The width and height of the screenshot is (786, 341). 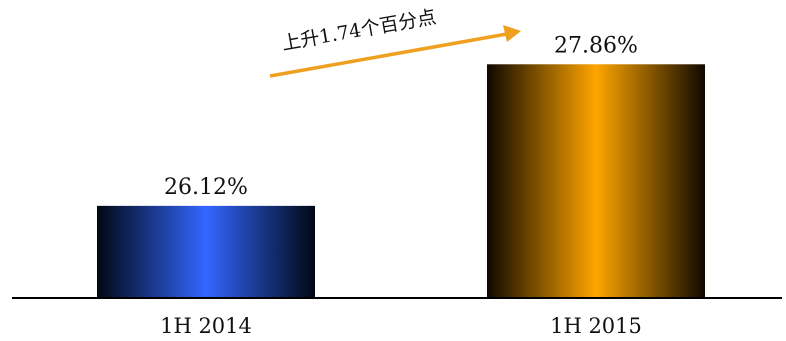 I want to click on increase-annotation: 上升1.74个百分点, so click(x=395, y=42).